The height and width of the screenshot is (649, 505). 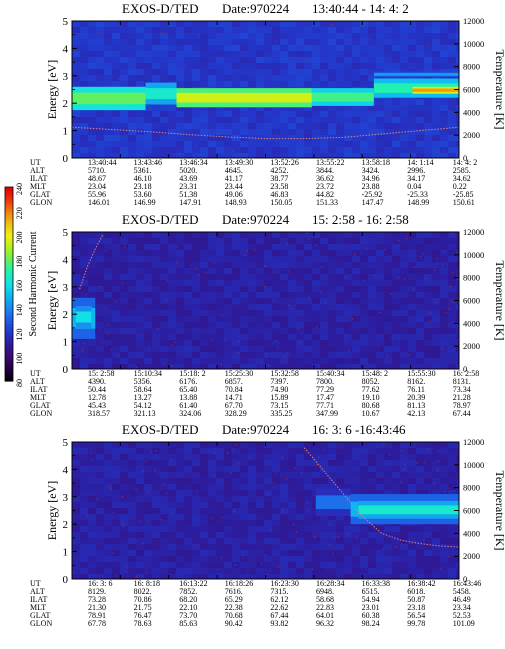 I want to click on colorbar-cell, so click(x=9, y=231).